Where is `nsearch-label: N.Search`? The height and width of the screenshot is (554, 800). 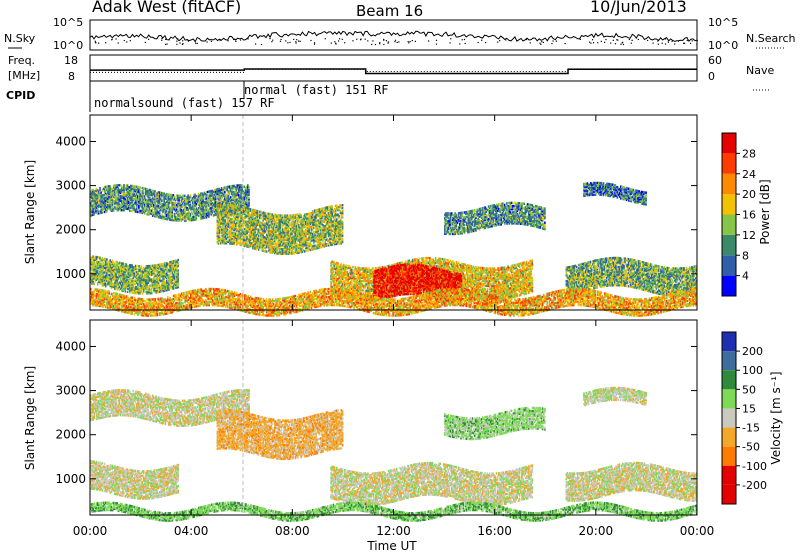
nsearch-label: N.Search is located at coordinates (771, 38).